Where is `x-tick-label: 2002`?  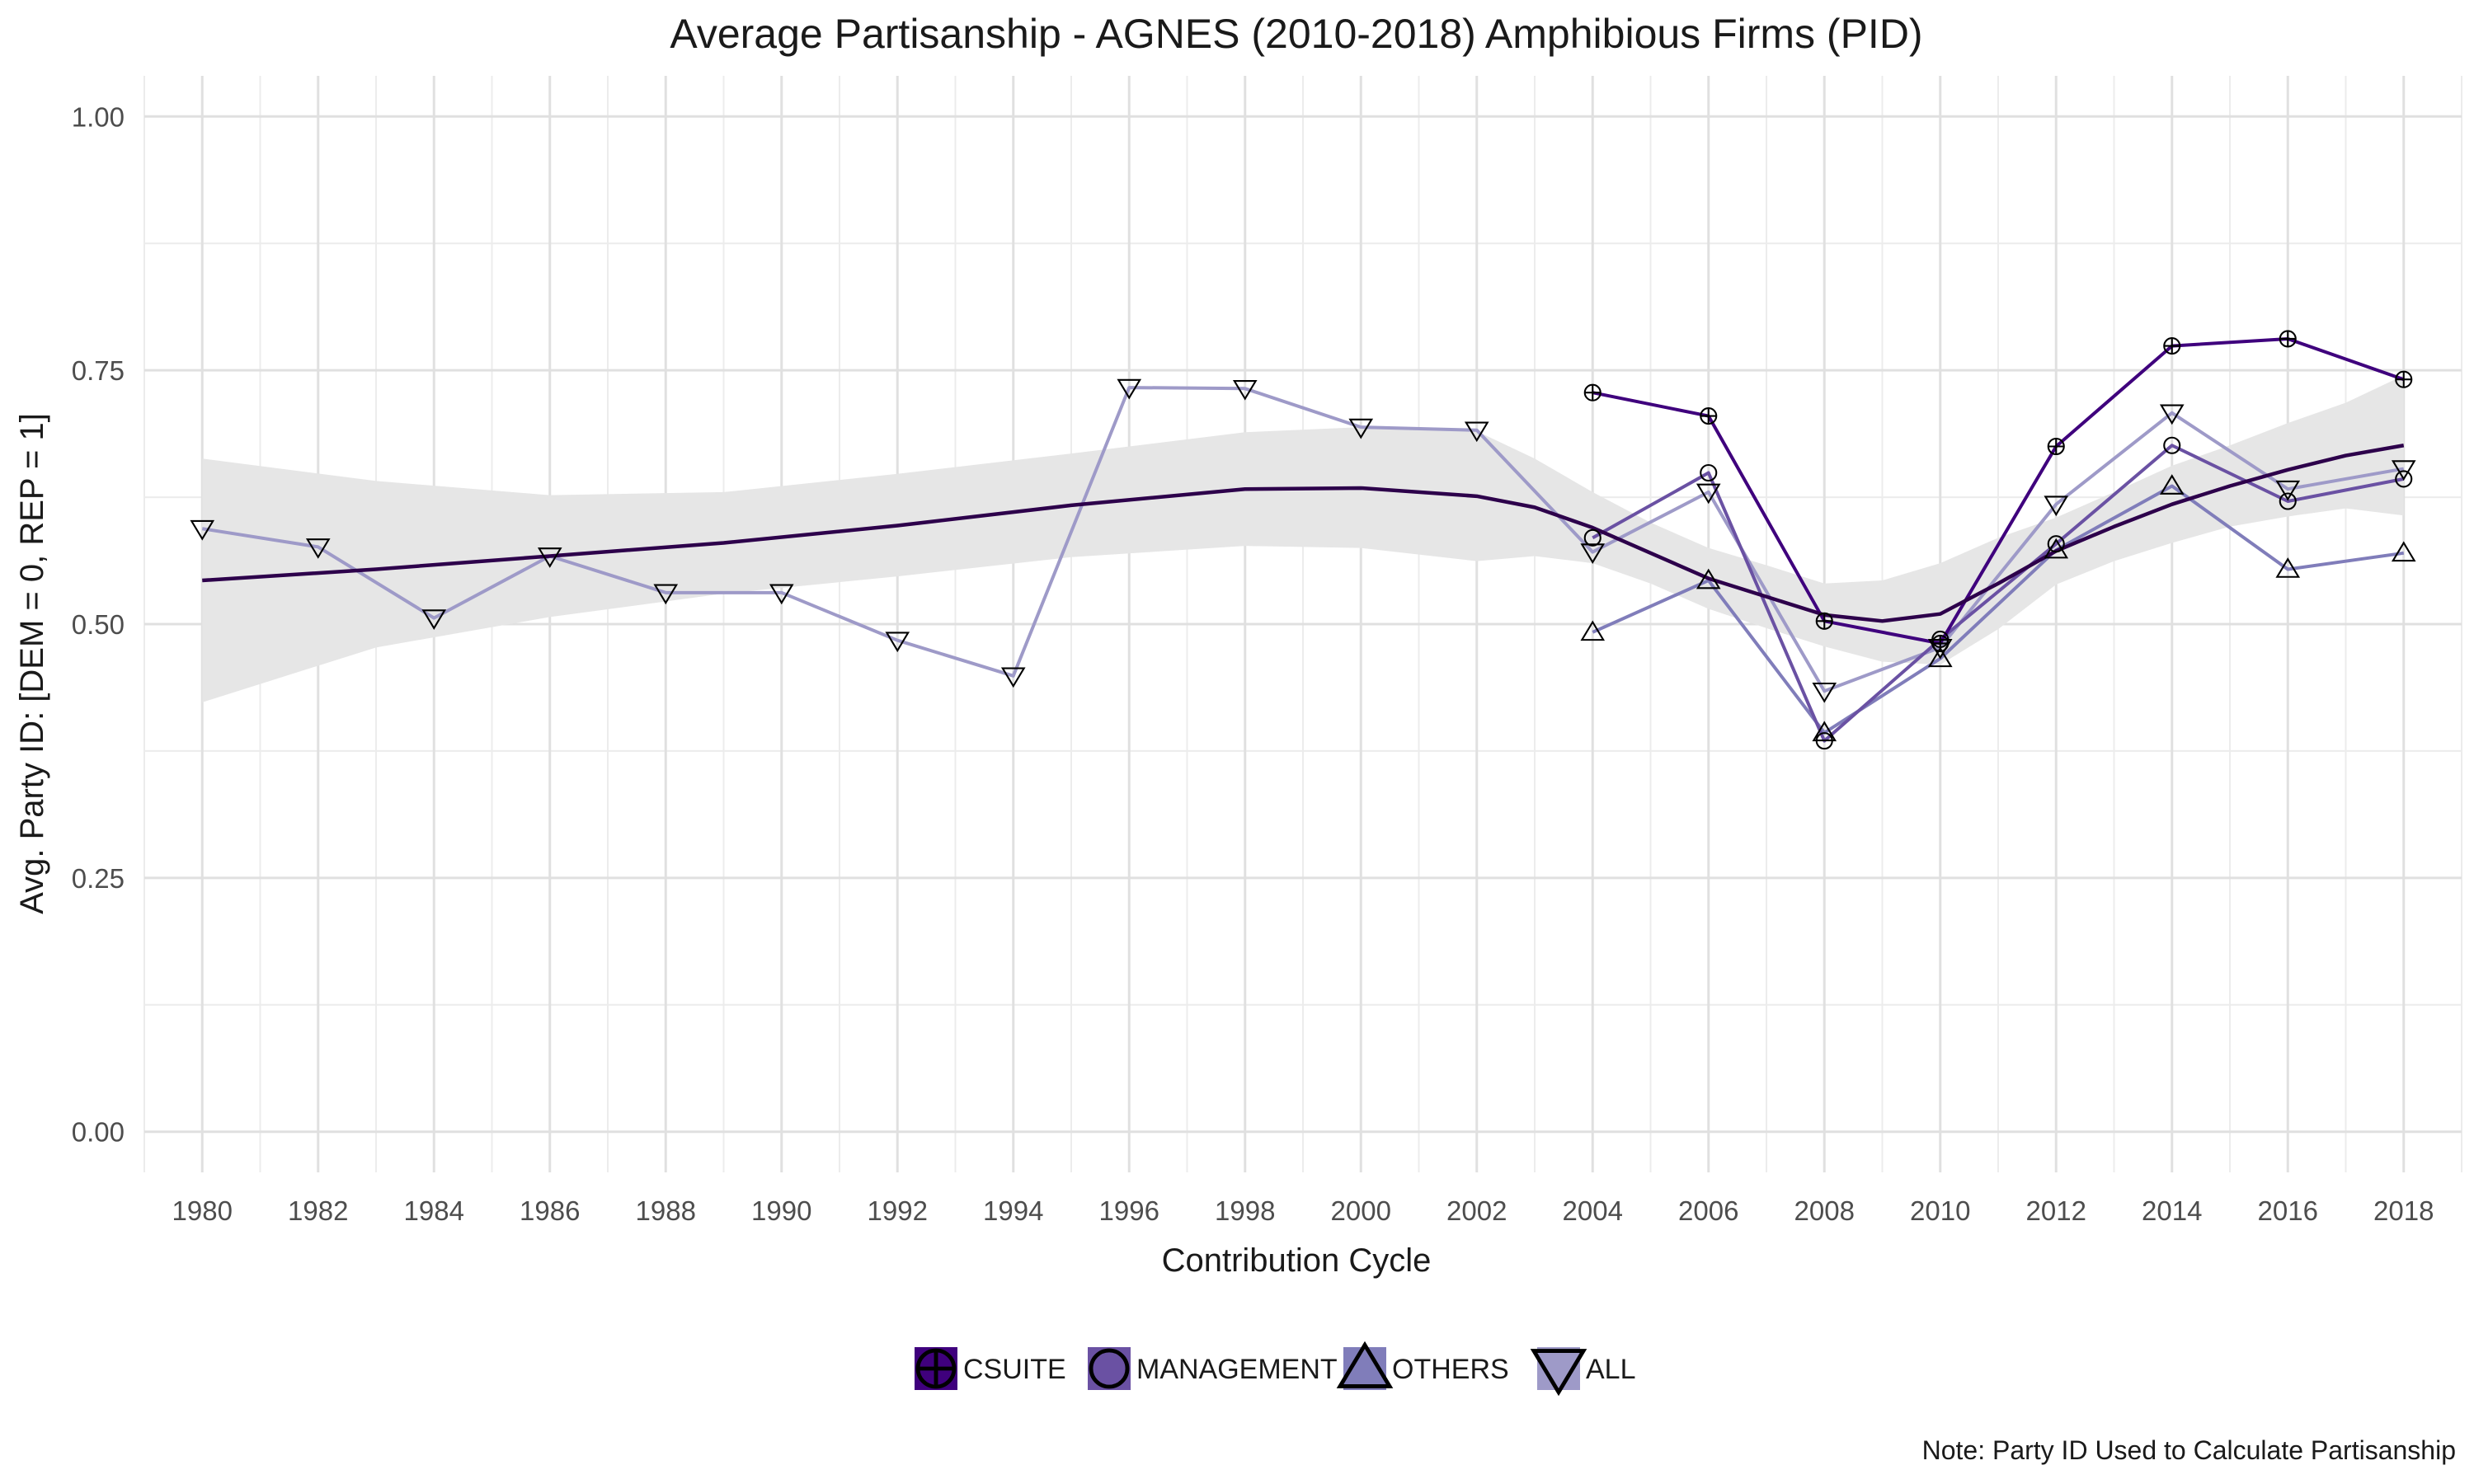 x-tick-label: 2002 is located at coordinates (1476, 1210).